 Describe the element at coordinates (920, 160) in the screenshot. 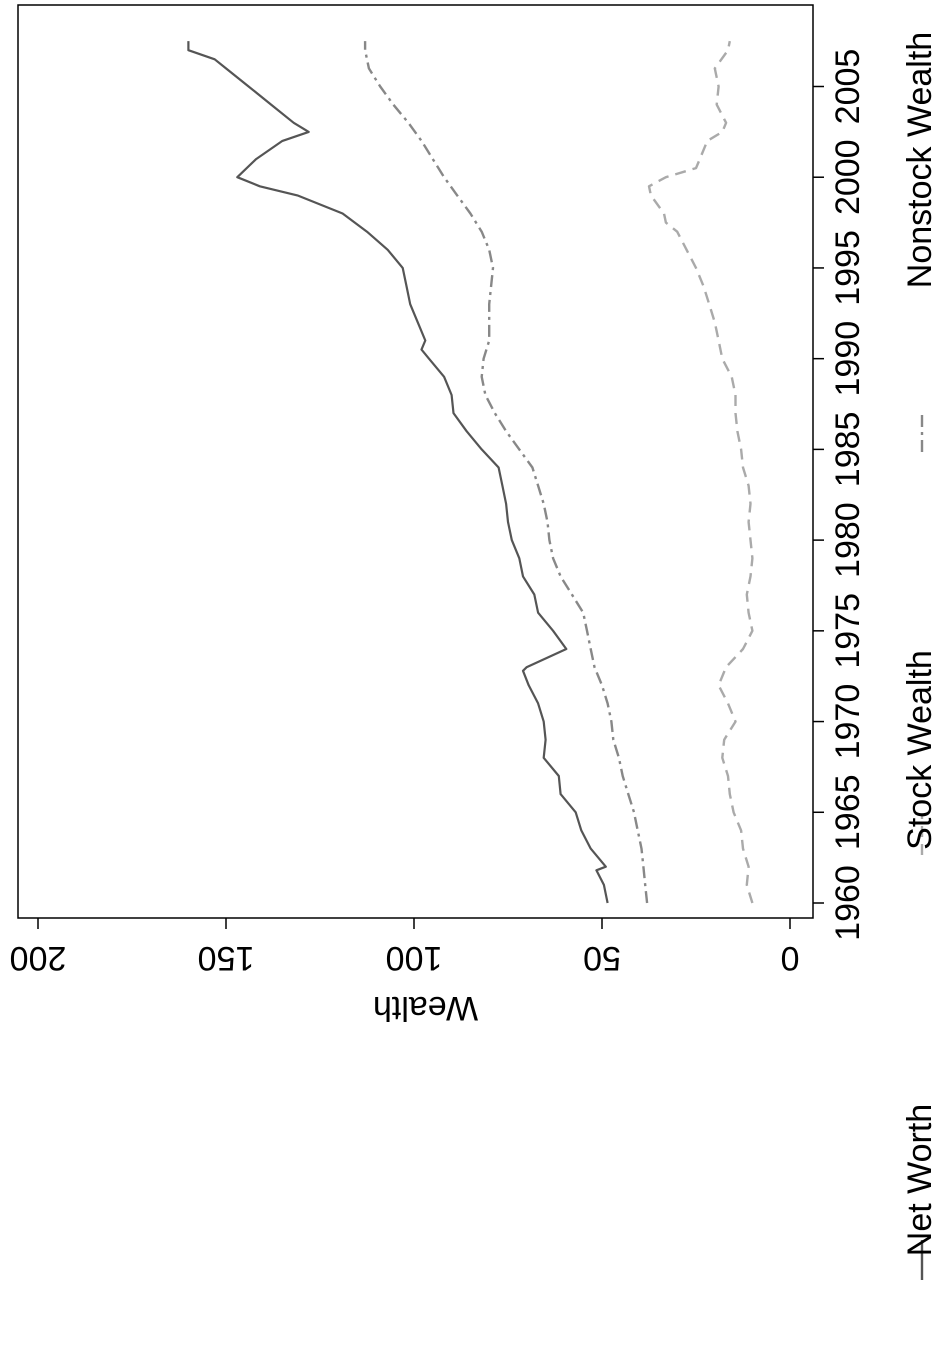

I see `legend-label: Nonstock Wealth` at that location.